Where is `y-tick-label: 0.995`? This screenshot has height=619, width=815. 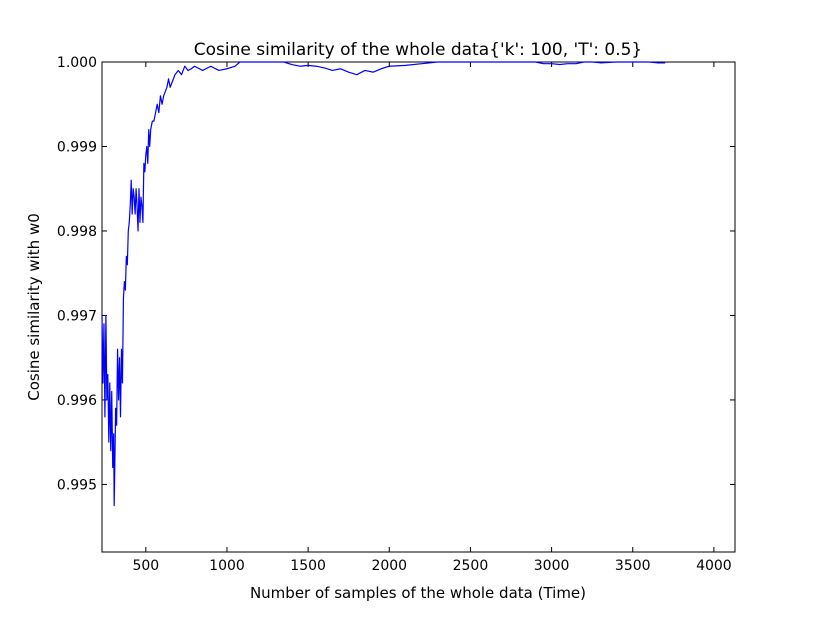 y-tick-label: 0.995 is located at coordinates (77, 485).